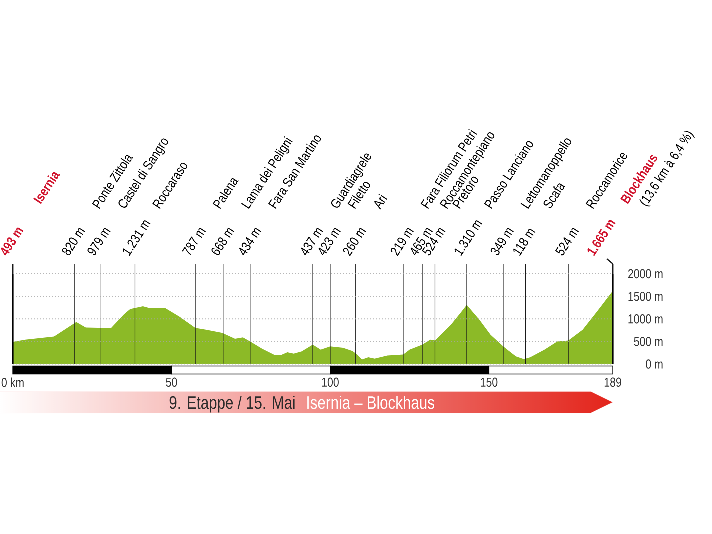 This screenshot has height=534, width=712. Describe the element at coordinates (99, 242) in the screenshot. I see `ref-line-label: 979 m` at that location.